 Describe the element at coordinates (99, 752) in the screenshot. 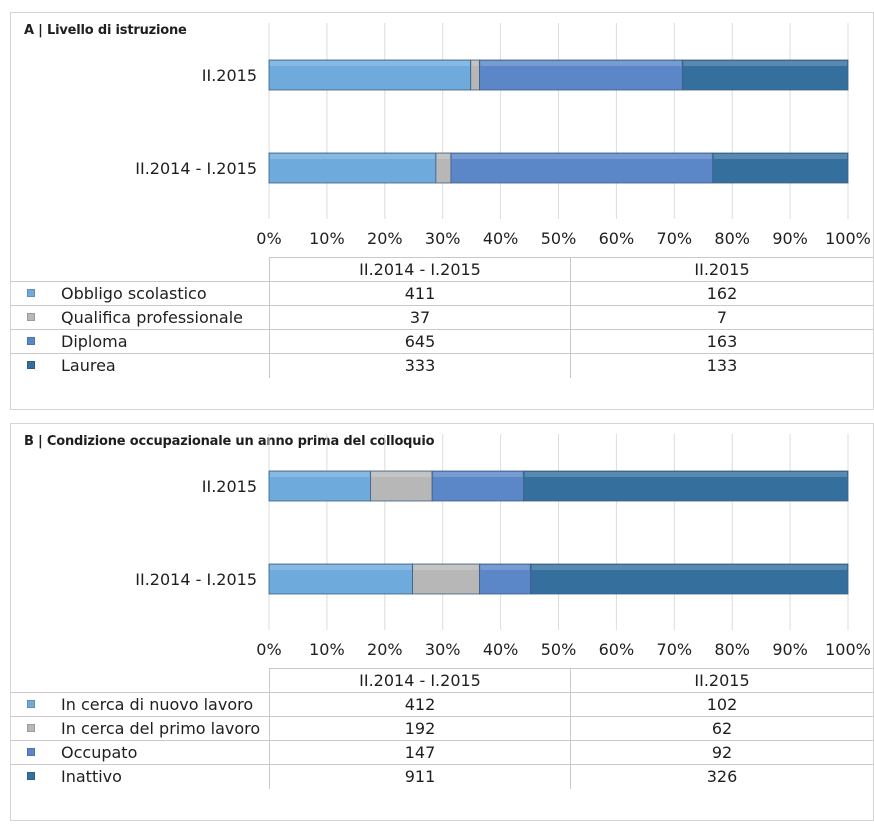

I see `row-label: Occupato` at that location.